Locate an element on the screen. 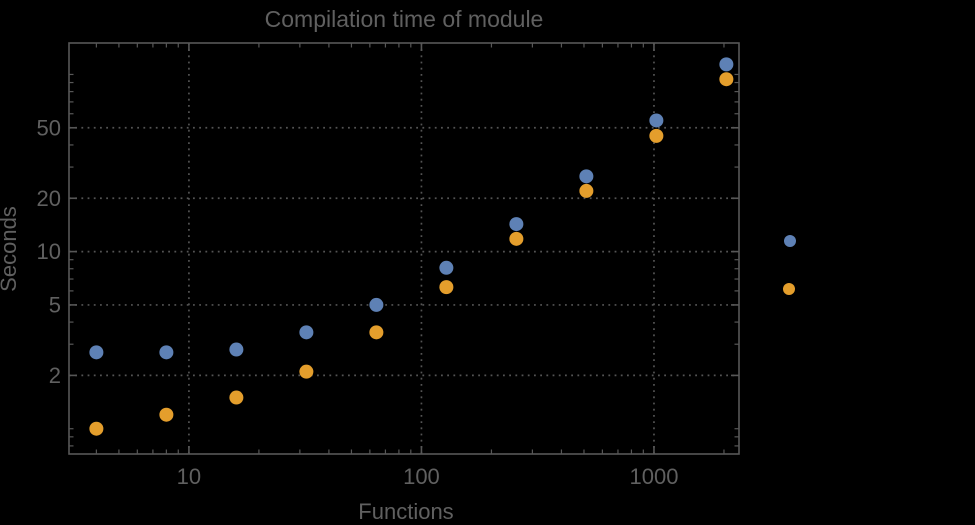 The image size is (975, 525). y-axis-label: Seconds is located at coordinates (10, 249).